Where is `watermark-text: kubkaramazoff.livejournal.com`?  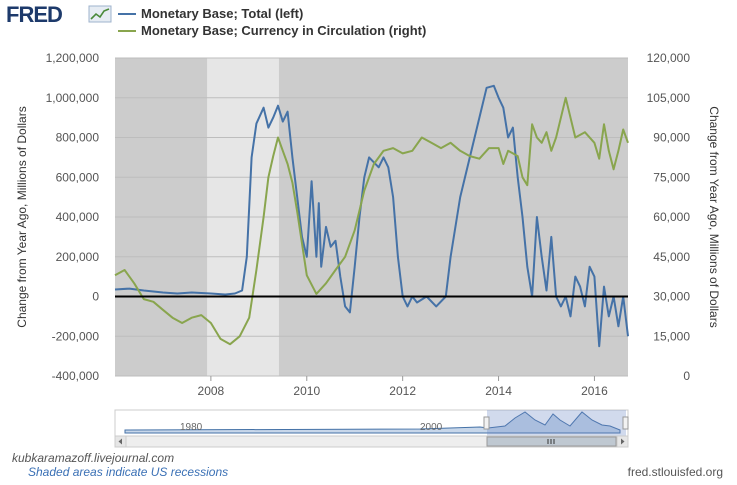 watermark-text: kubkaramazoff.livejournal.com is located at coordinates (93, 458).